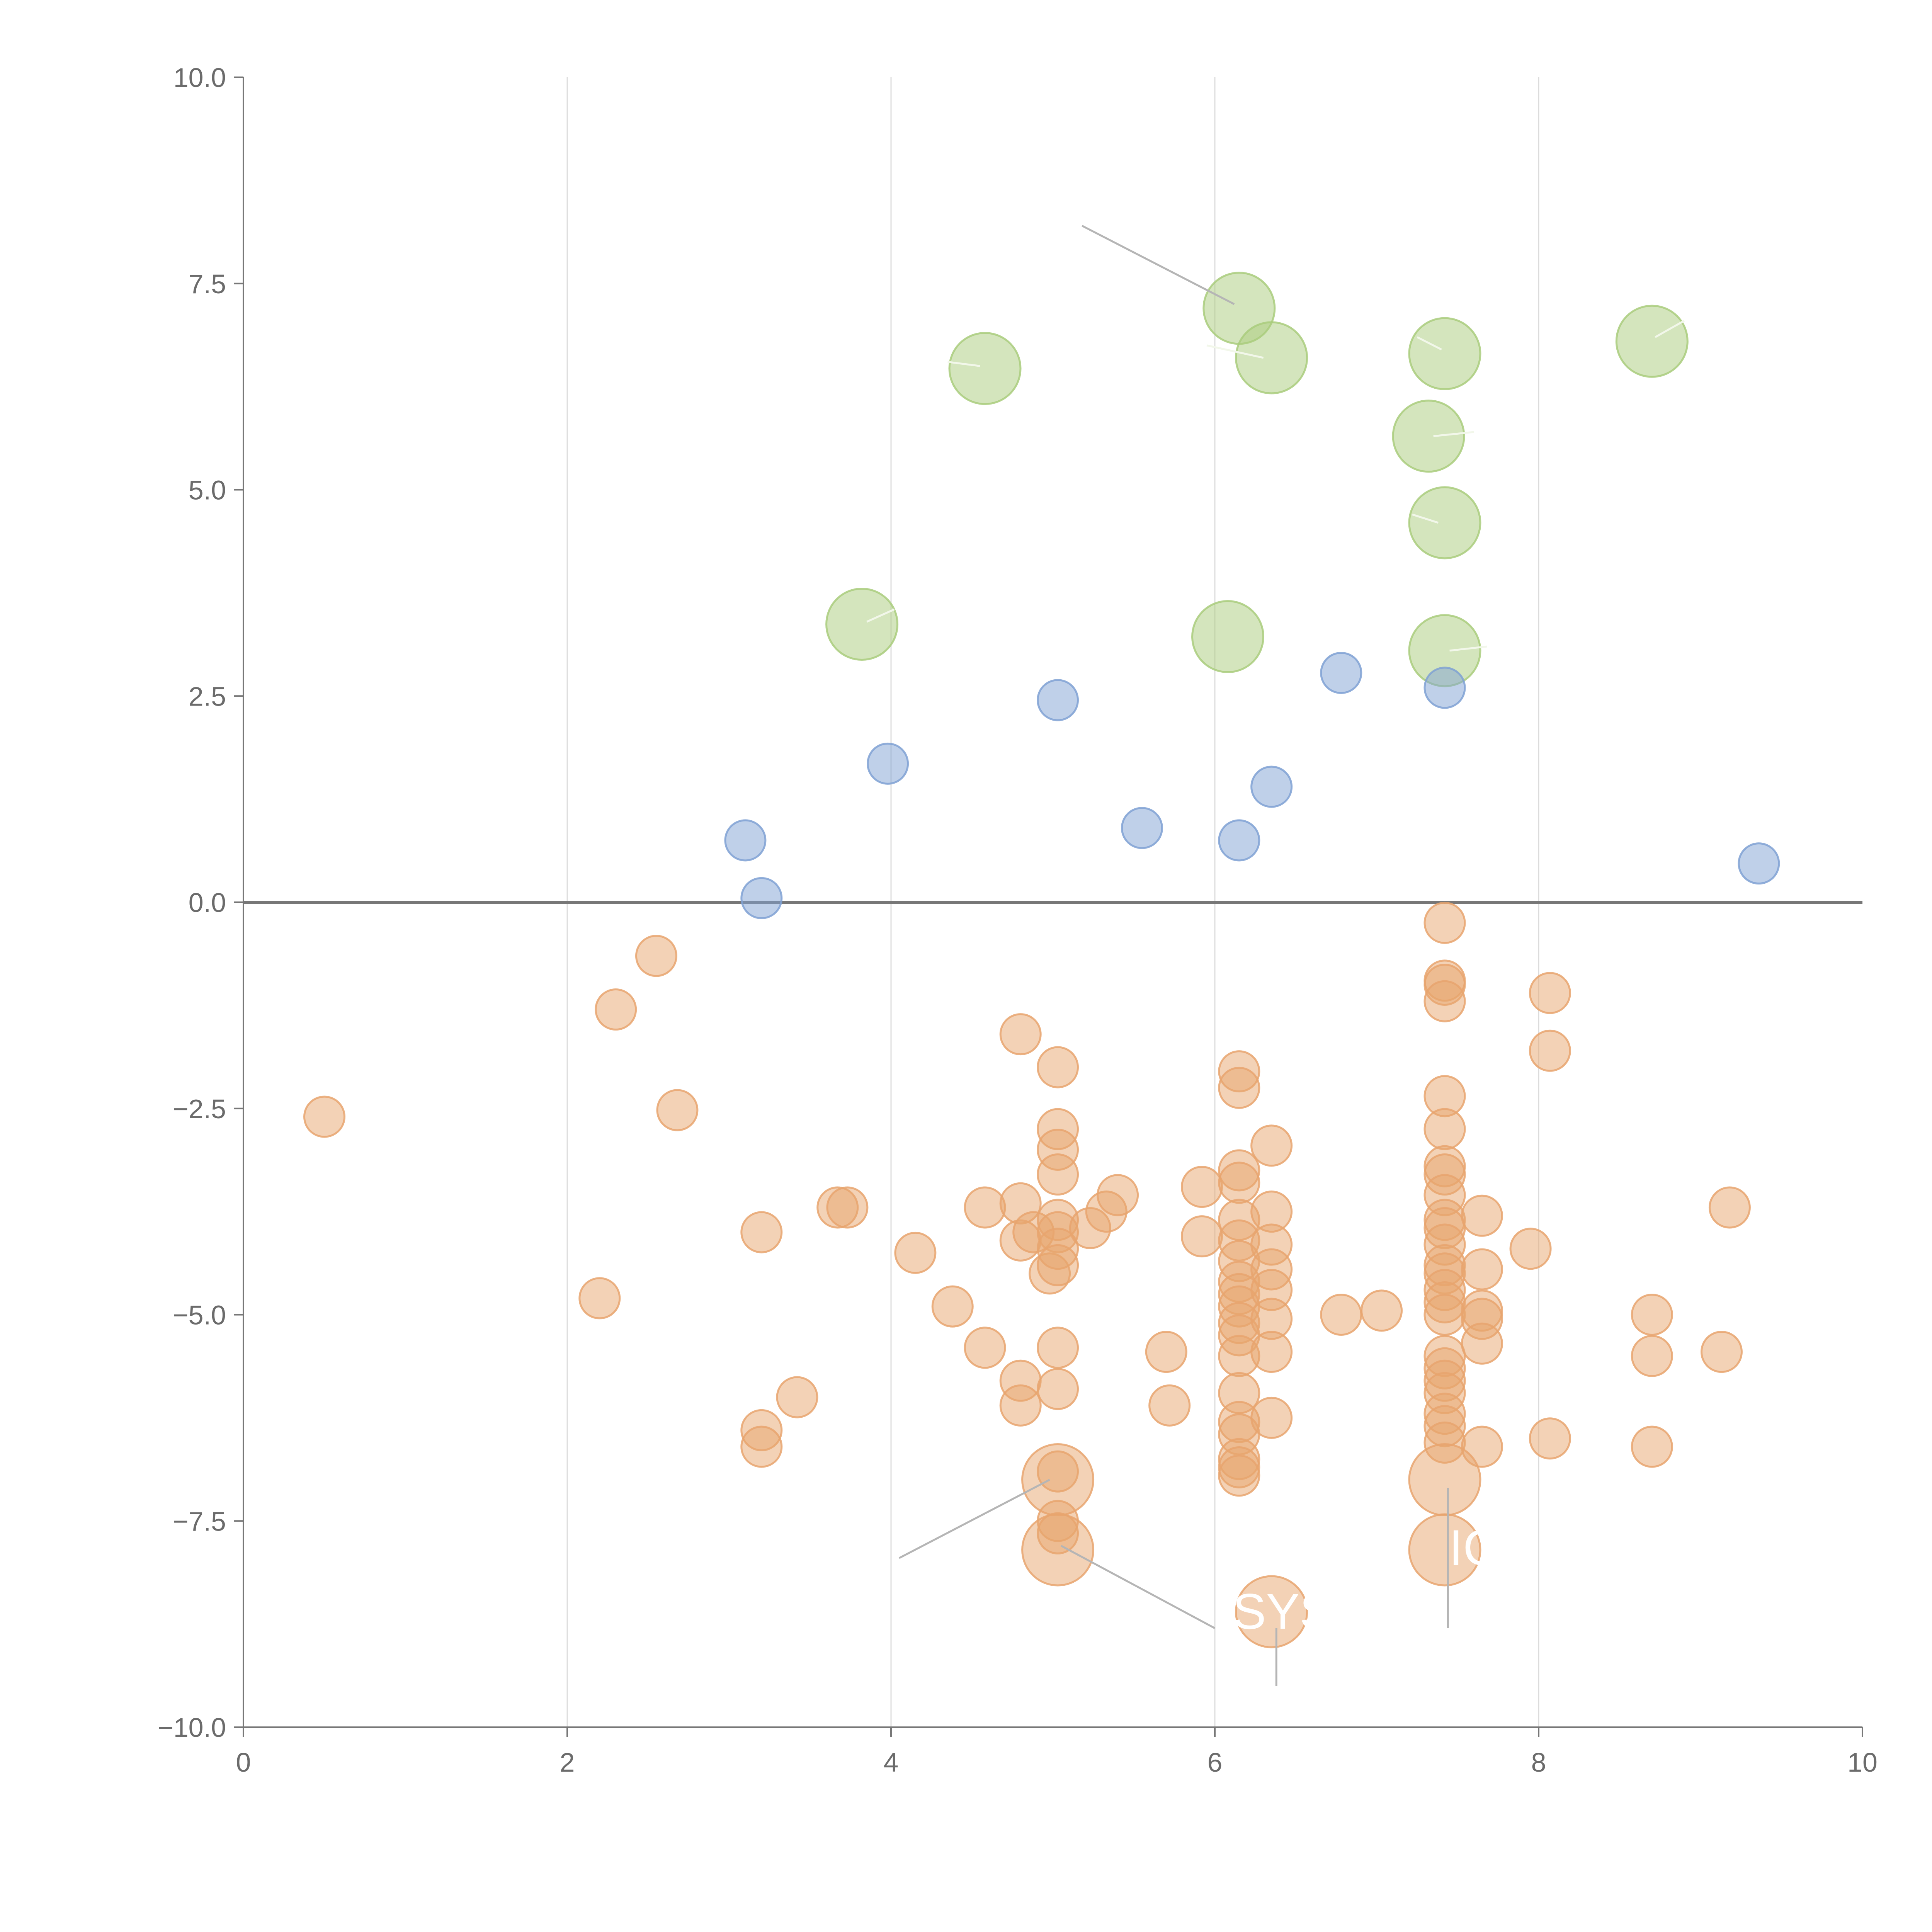 This screenshot has width=1932, height=1932. Describe the element at coordinates (1474, 1547) in the screenshot. I see `annotation-ic: IC` at that location.